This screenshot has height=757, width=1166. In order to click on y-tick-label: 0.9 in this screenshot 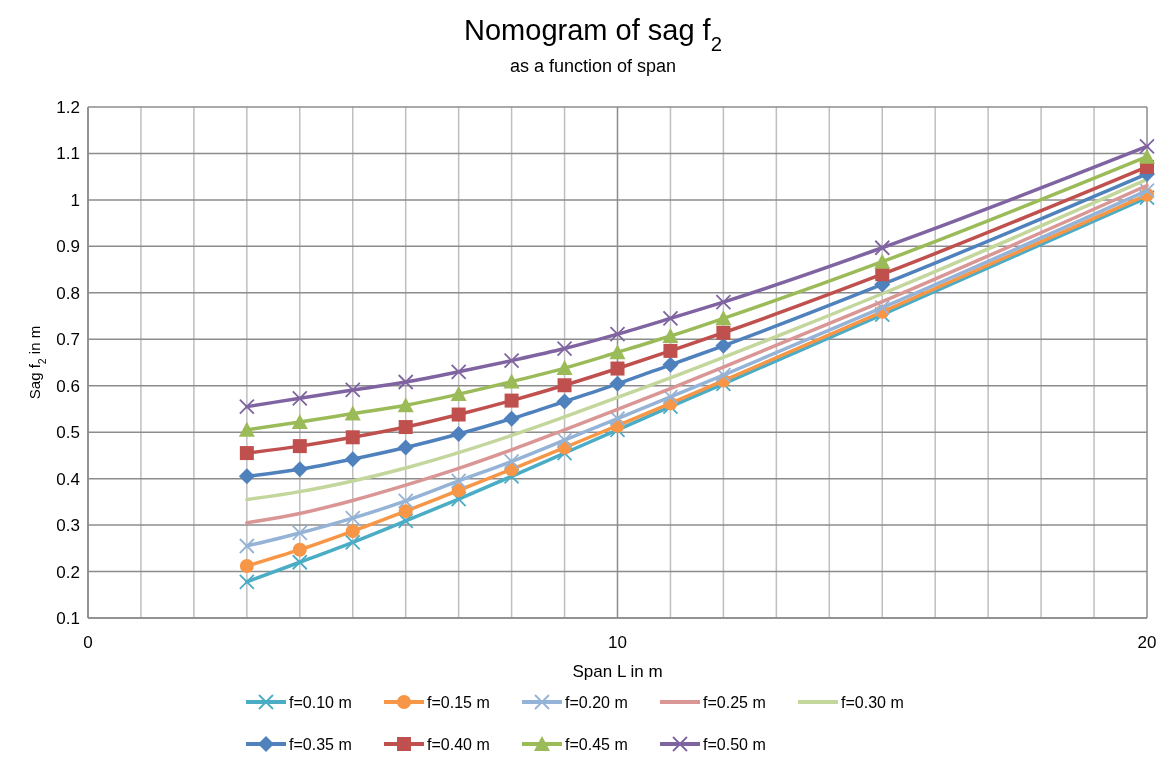, I will do `click(68, 247)`.